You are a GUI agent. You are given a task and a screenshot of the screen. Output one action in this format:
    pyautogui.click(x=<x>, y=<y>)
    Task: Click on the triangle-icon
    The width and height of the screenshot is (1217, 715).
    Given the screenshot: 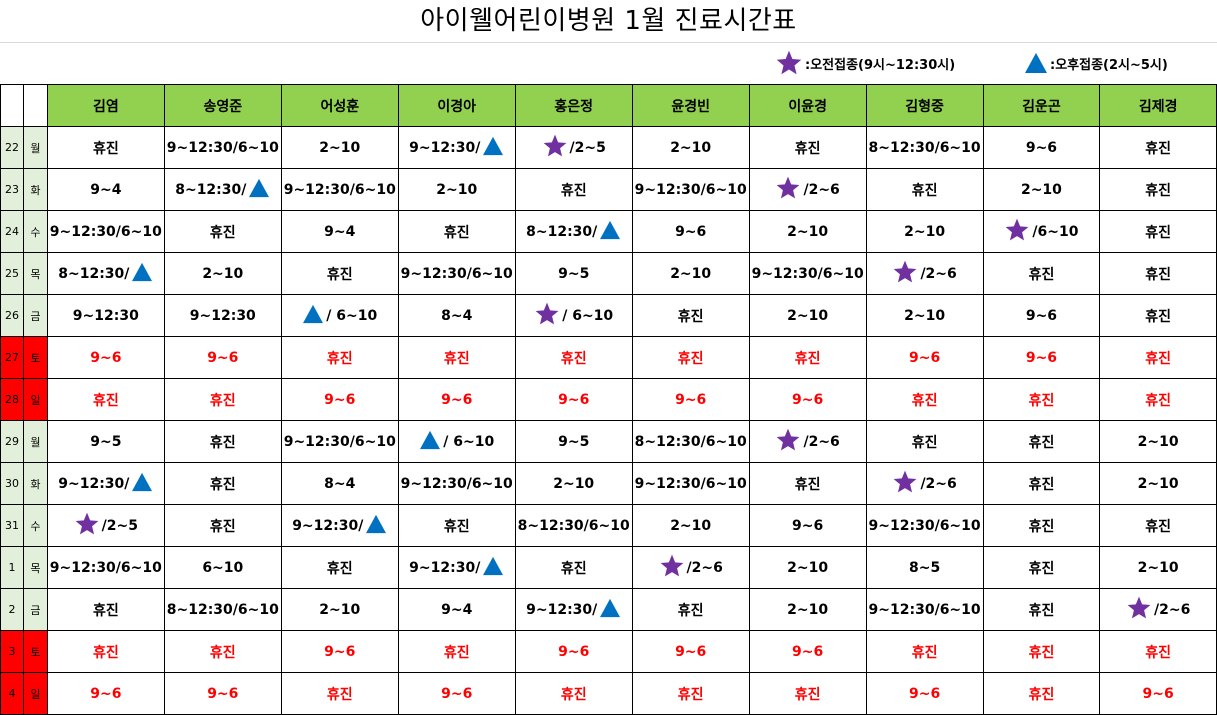 What is the action you would take?
    pyautogui.click(x=1036, y=63)
    